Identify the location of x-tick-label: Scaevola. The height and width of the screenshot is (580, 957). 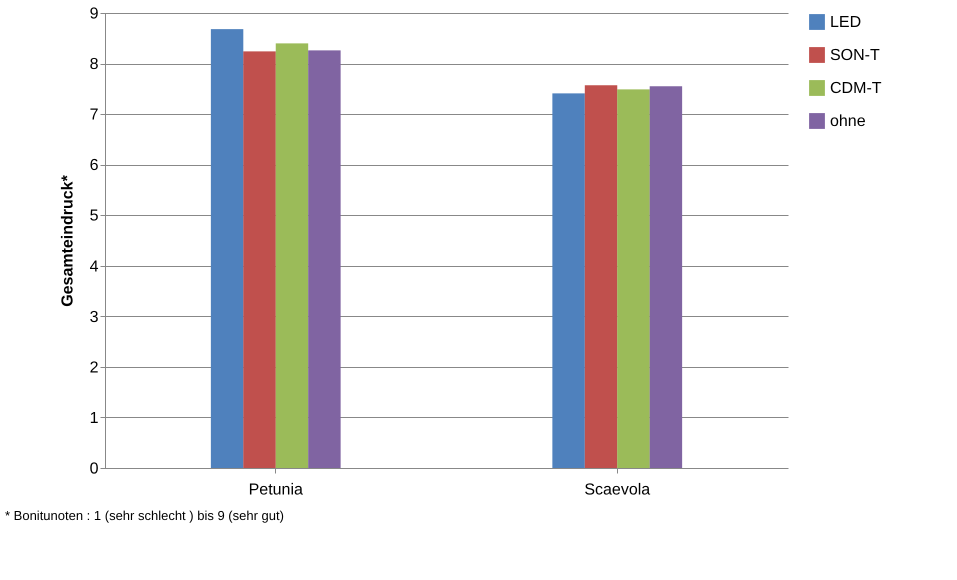
(617, 490).